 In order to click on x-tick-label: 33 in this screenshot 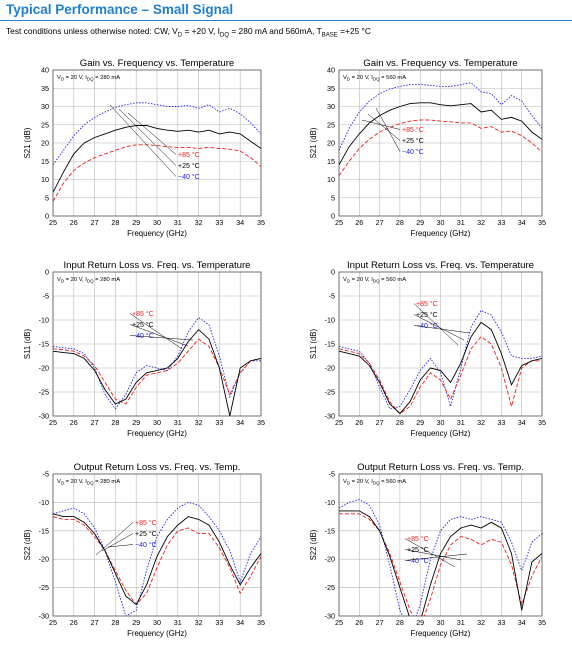, I will do `click(219, 622)`.